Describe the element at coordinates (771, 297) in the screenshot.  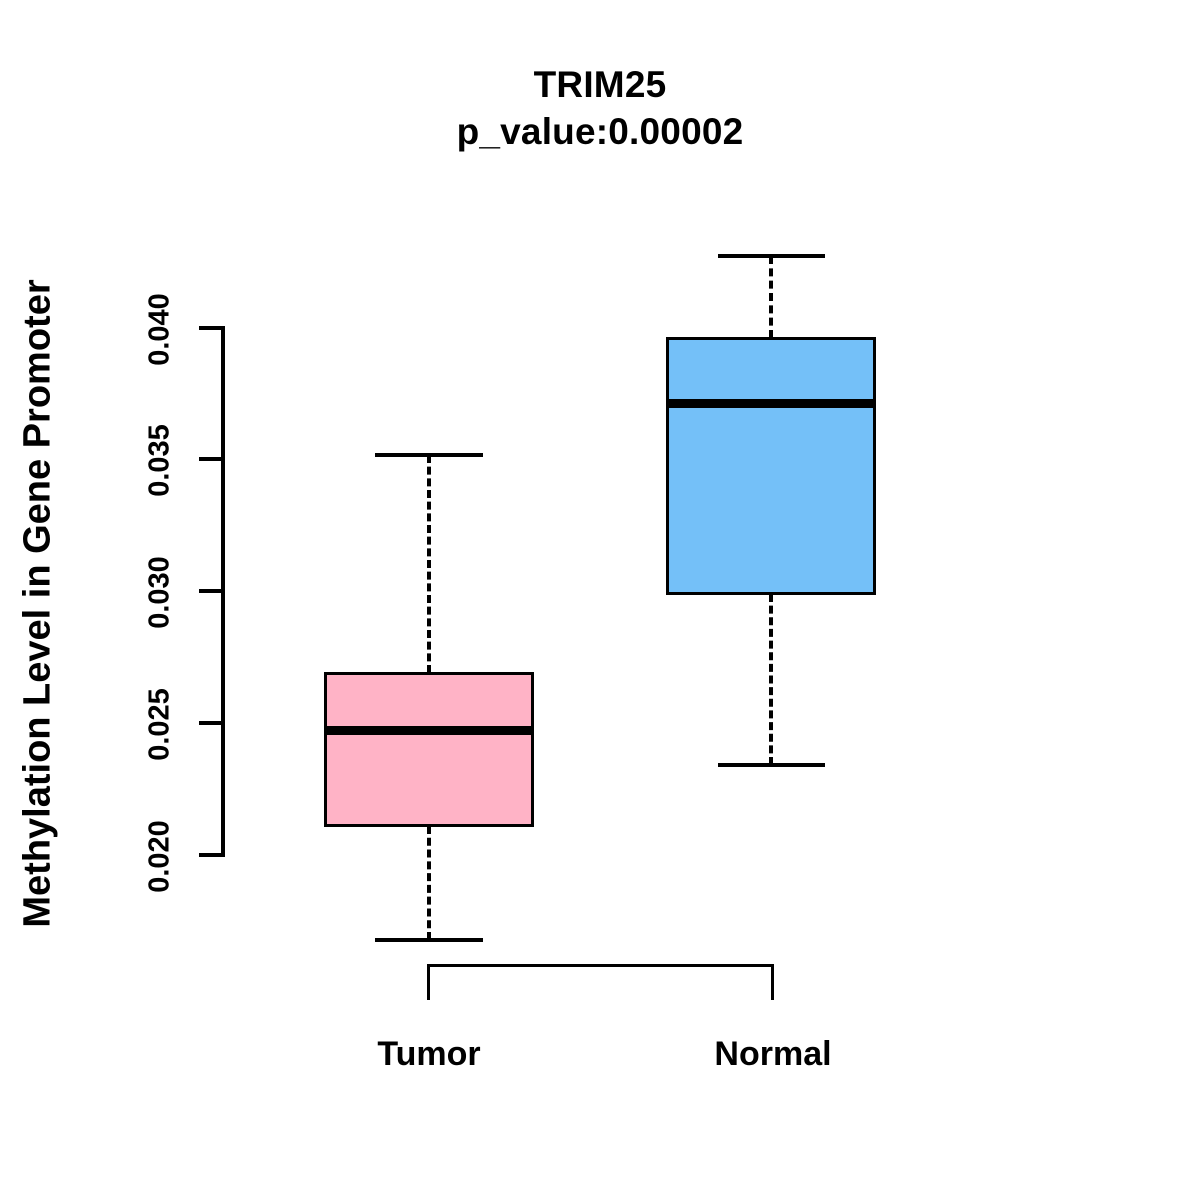
I see `normal-upper-whisker` at that location.